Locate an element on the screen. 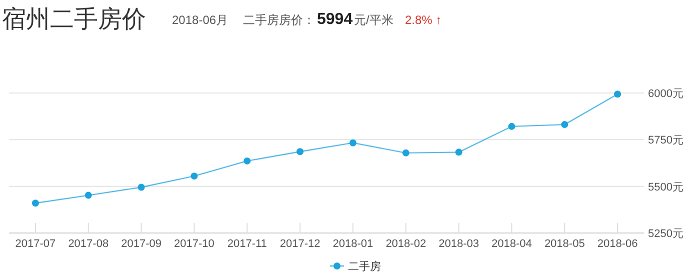 The height and width of the screenshot is (277, 691). x-tick-label: 2017-07 is located at coordinates (35, 244).